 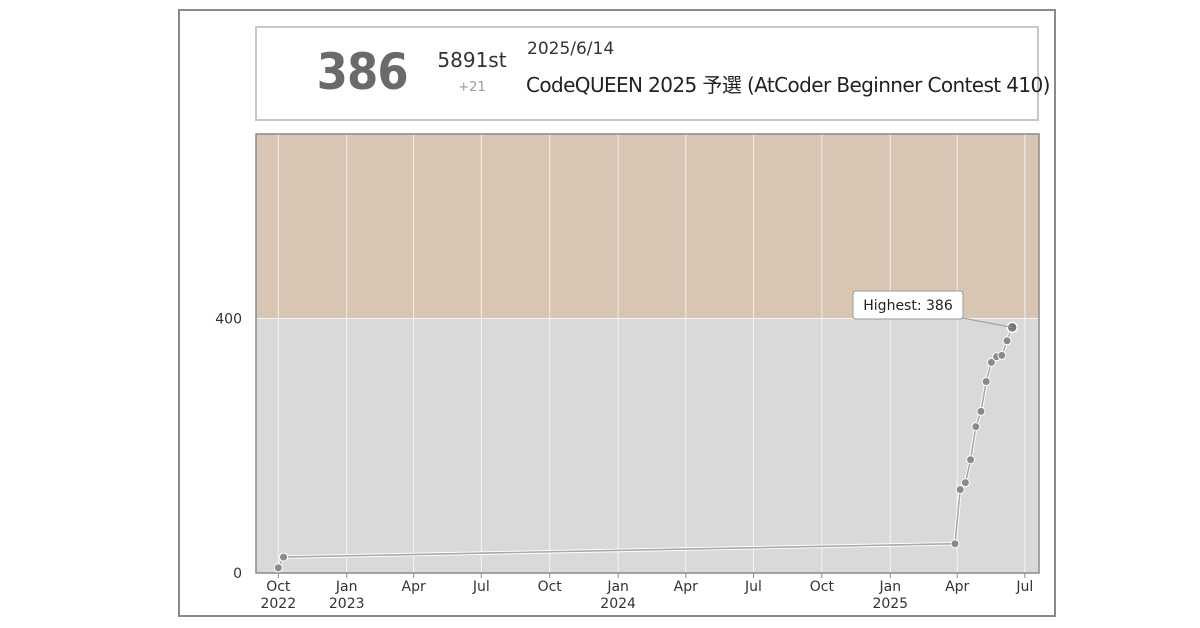 I want to click on x-tick-year: 2023, so click(x=347, y=604).